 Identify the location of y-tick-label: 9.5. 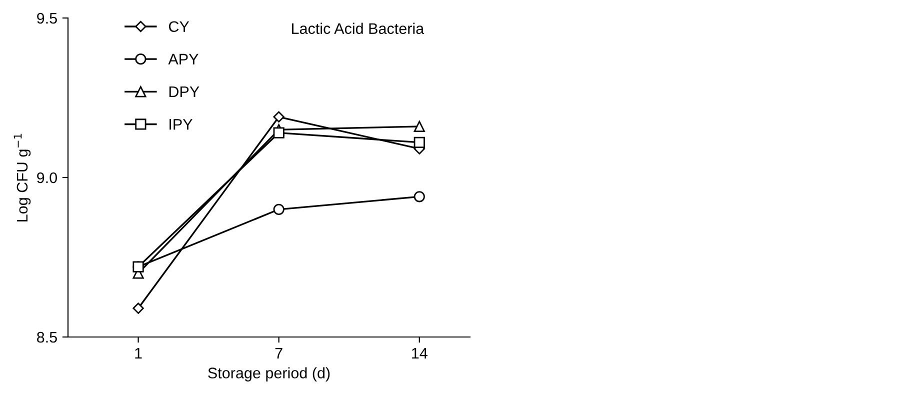
(47, 18).